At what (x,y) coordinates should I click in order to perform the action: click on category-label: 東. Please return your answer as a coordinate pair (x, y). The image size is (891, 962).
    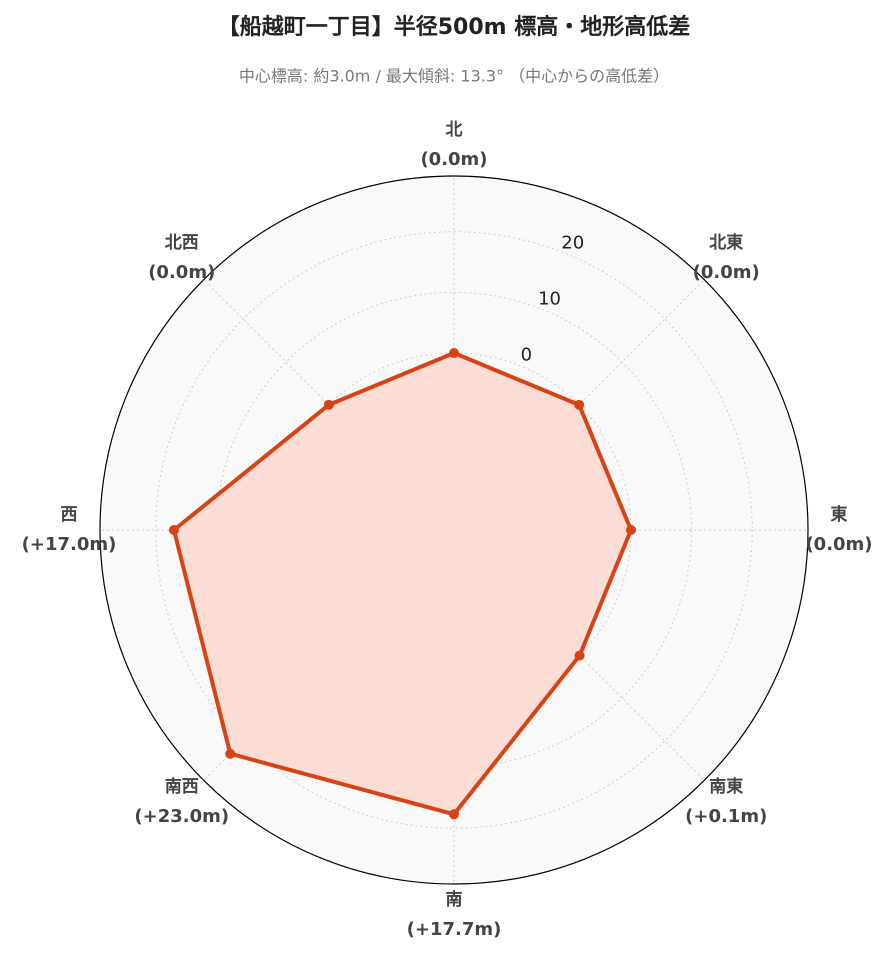
    Looking at the image, I should click on (839, 514).